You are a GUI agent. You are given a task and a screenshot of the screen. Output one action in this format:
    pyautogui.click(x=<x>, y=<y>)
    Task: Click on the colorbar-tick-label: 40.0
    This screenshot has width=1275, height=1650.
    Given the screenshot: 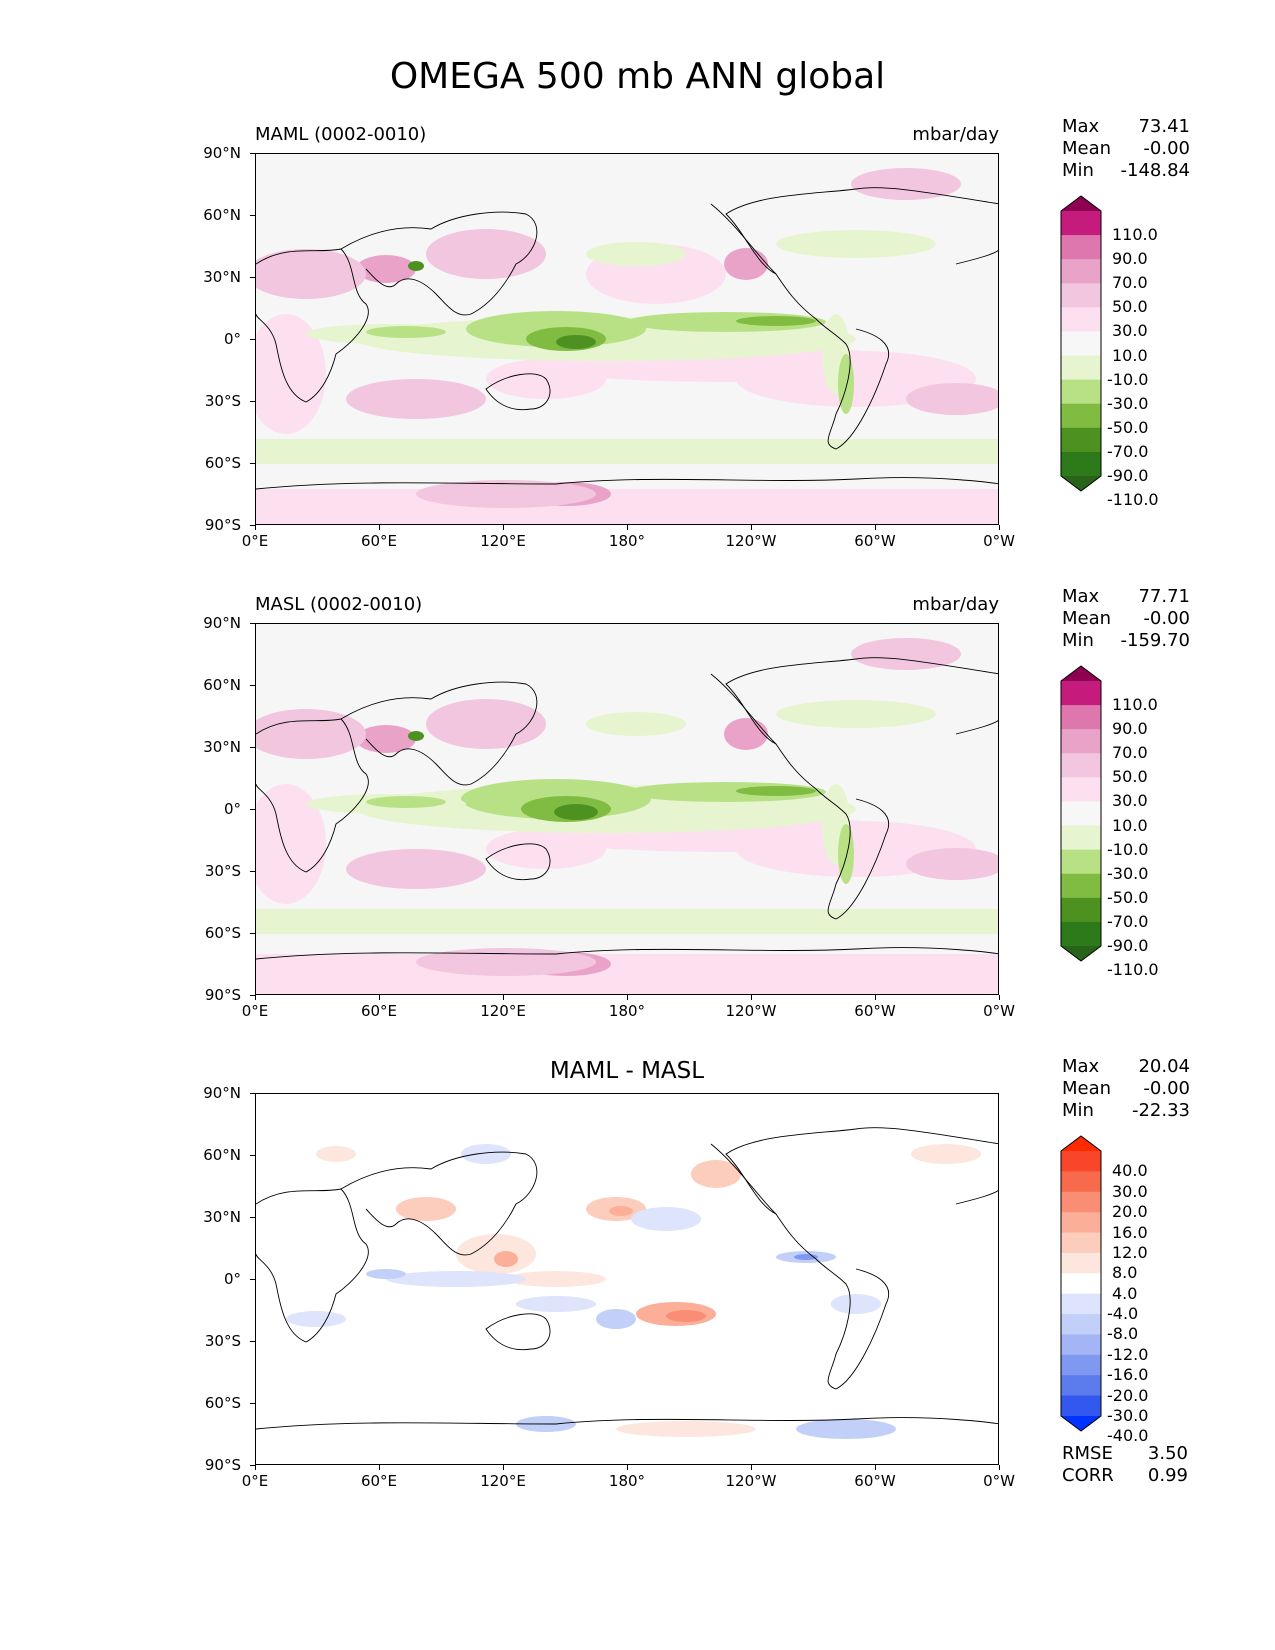 What is the action you would take?
    pyautogui.click(x=1130, y=1171)
    